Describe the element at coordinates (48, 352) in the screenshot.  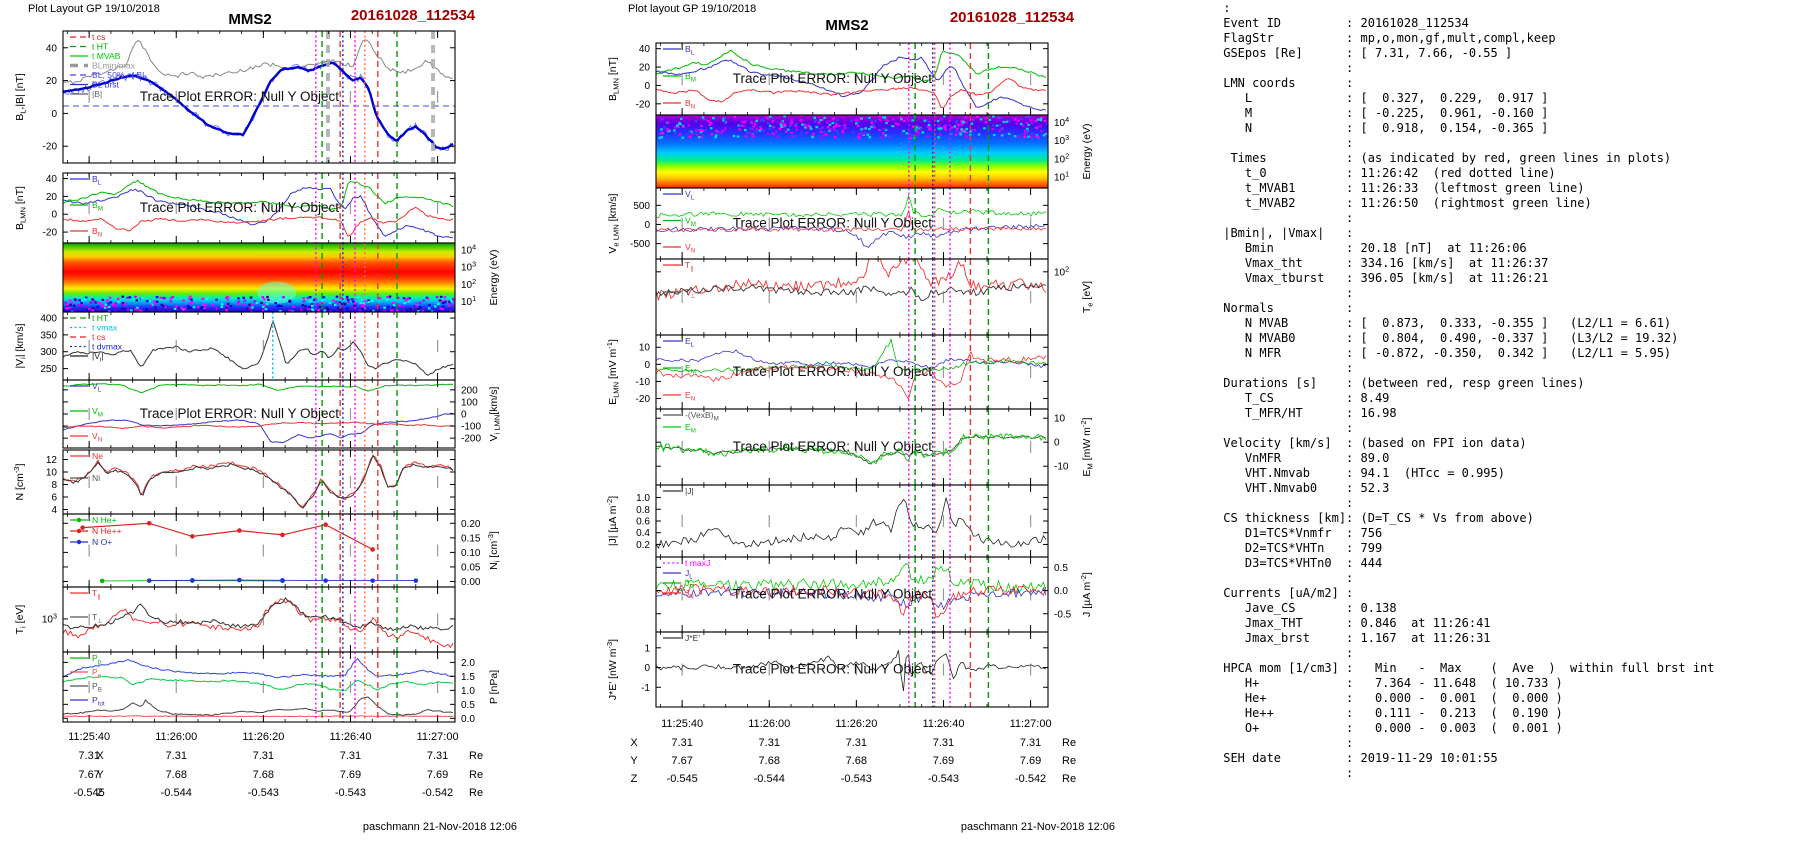
I see `svg-text: 300` at that location.